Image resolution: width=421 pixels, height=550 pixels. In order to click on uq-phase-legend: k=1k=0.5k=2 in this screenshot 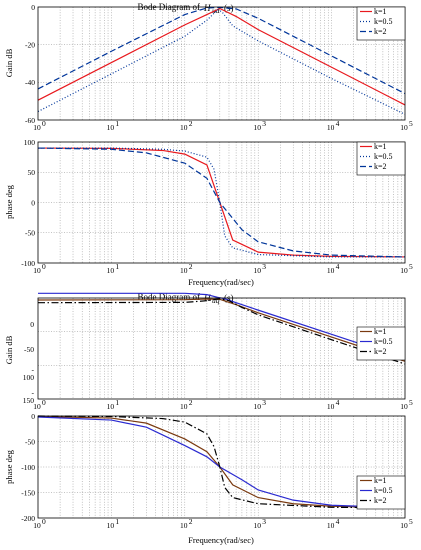, I will do `click(381, 492)`.